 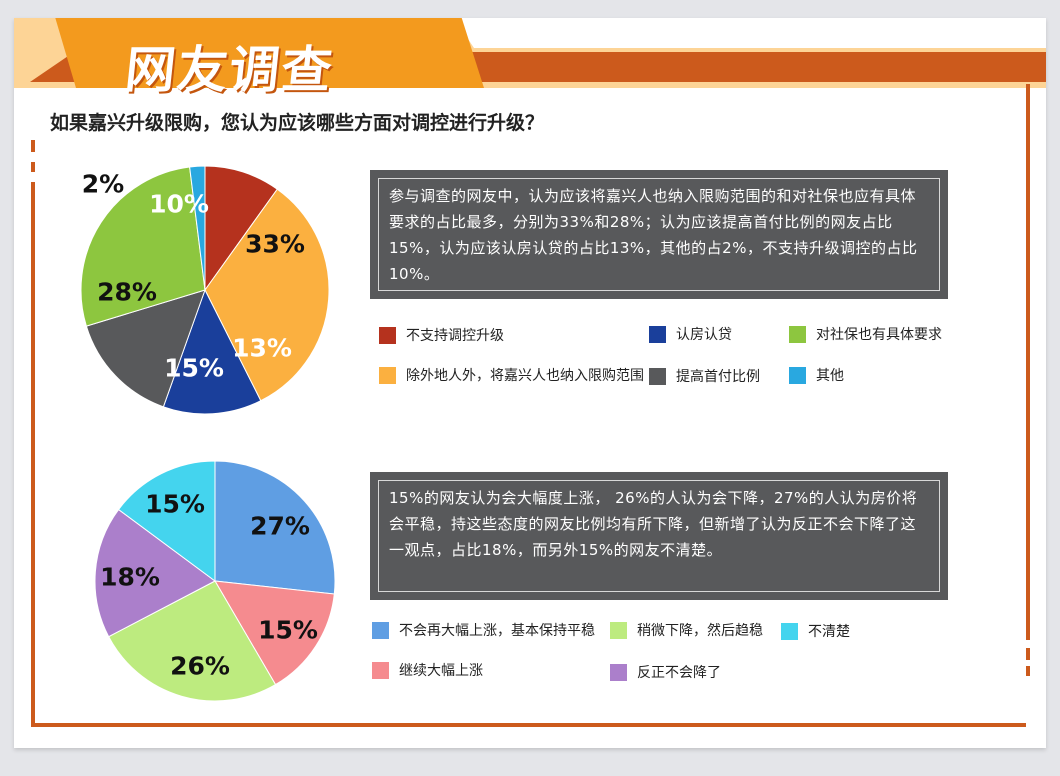 What do you see at coordinates (33, 454) in the screenshot?
I see `frame-left` at bounding box center [33, 454].